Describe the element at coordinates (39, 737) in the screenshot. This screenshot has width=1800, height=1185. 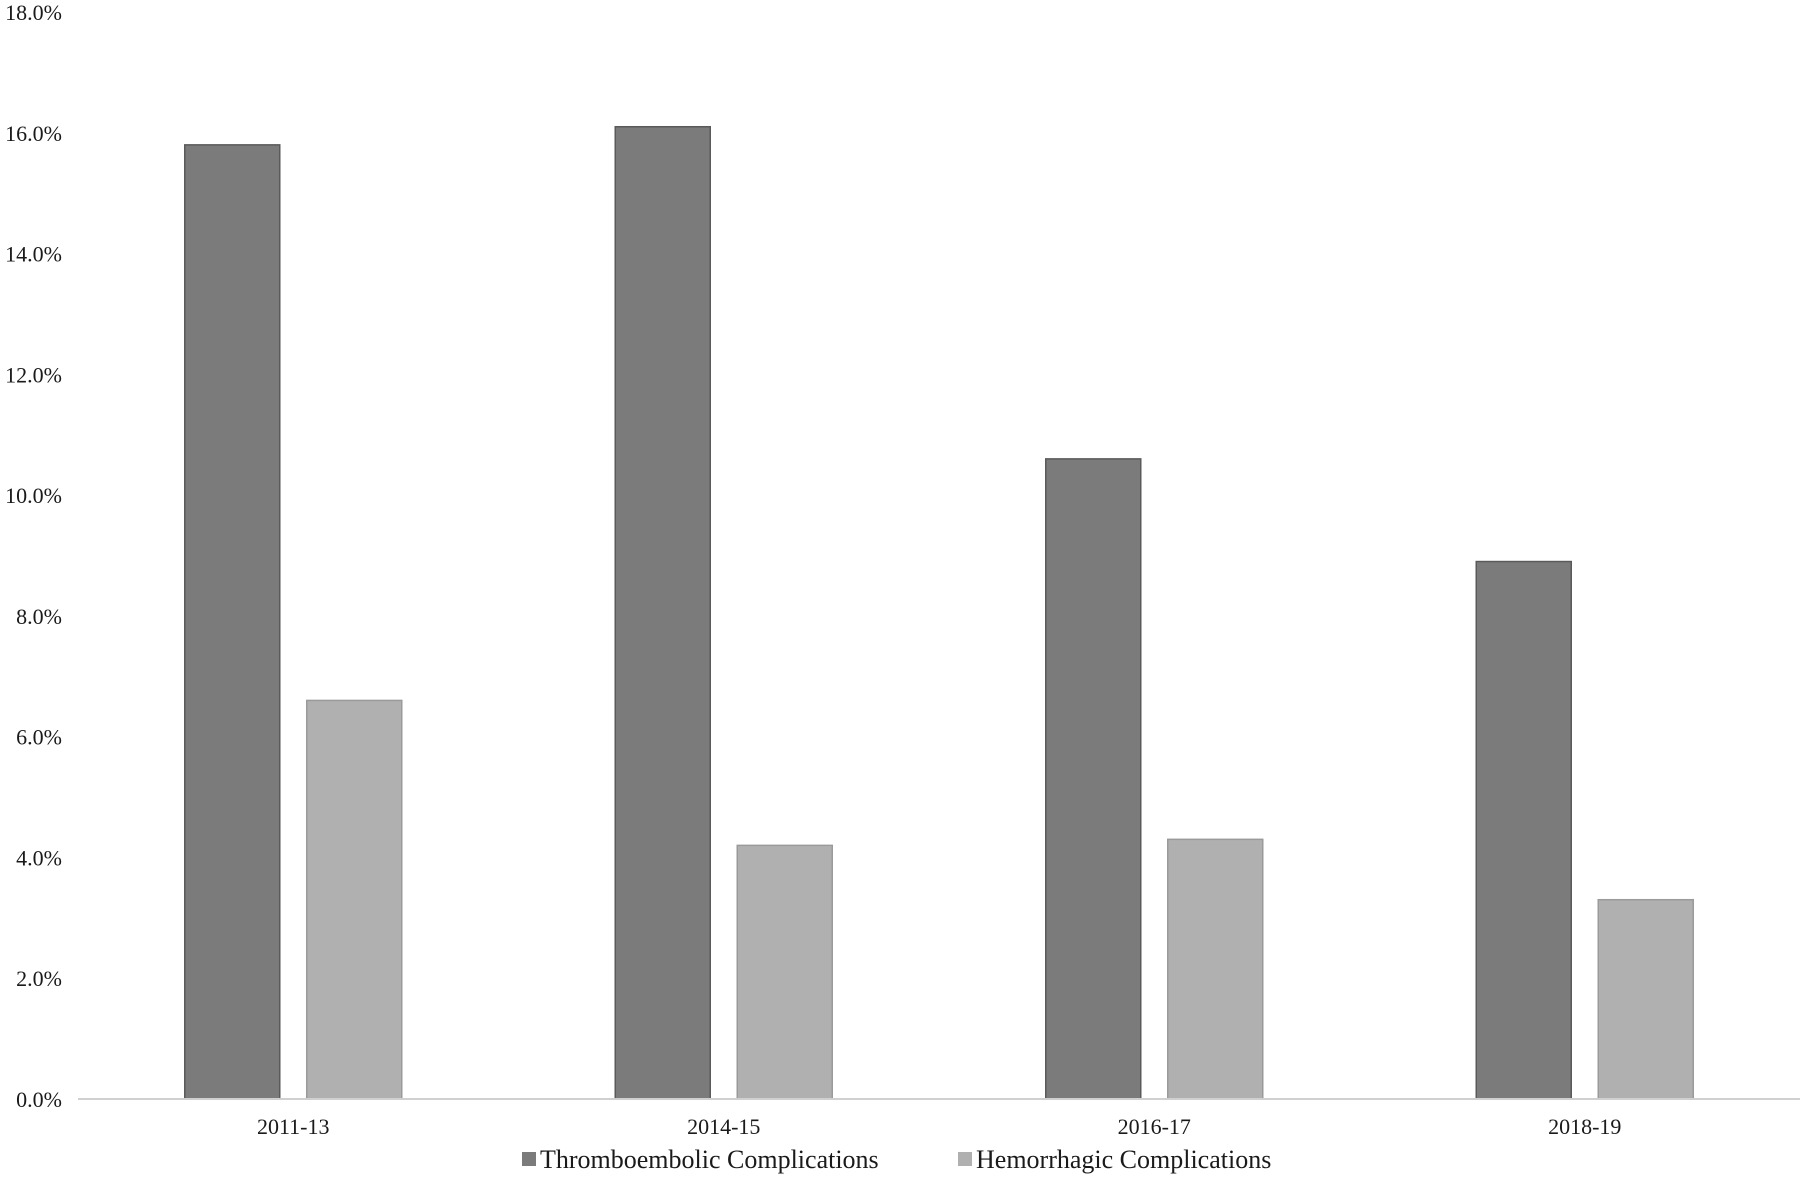
I see `y-tick-label: 6.0%` at that location.